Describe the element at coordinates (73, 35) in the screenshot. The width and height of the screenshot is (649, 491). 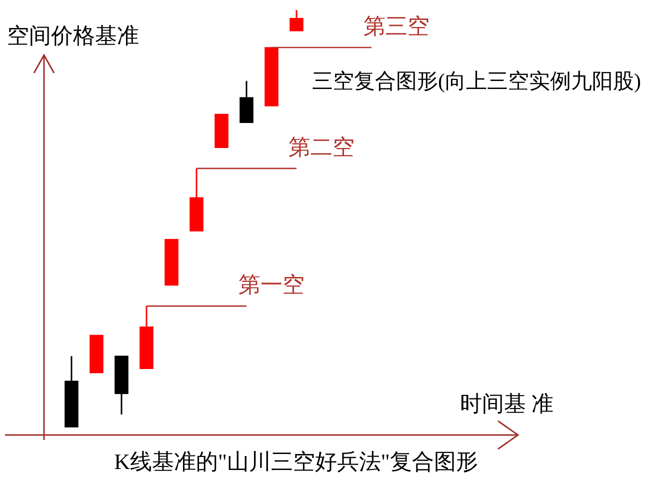
I see `ylabel: 空间价格基准` at that location.